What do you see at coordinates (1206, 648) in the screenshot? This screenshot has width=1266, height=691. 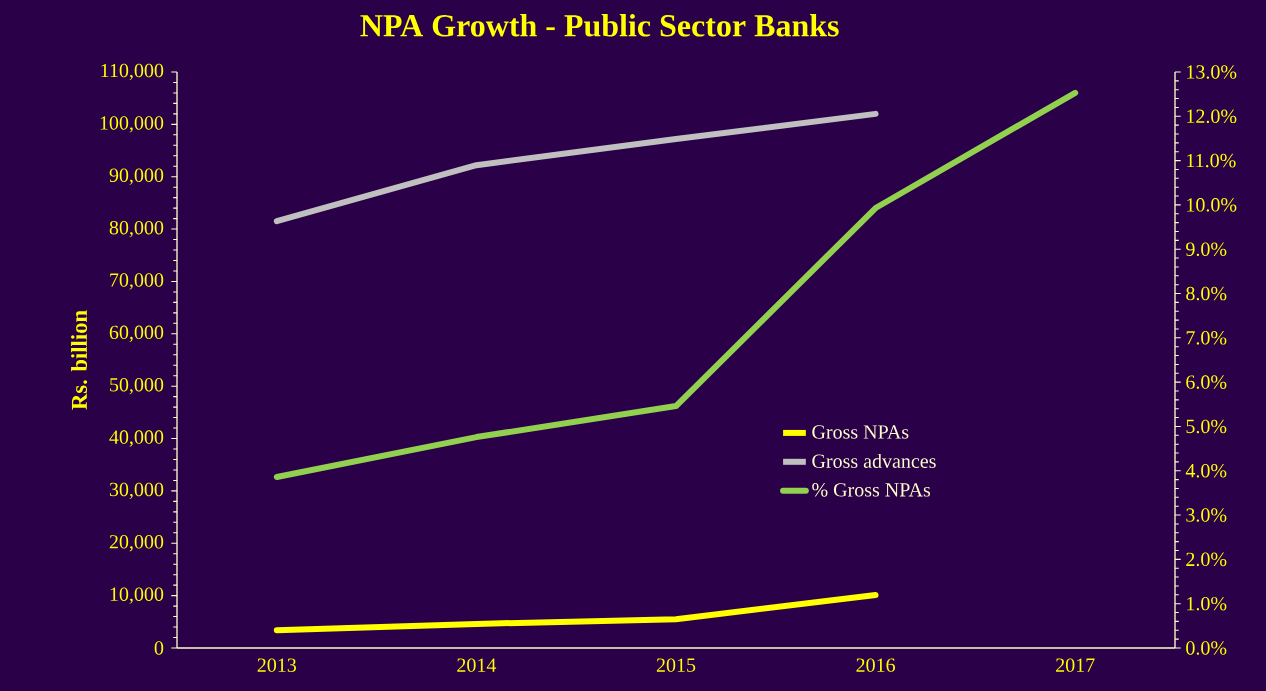 I see `y2-tick-label: 0.0%` at bounding box center [1206, 648].